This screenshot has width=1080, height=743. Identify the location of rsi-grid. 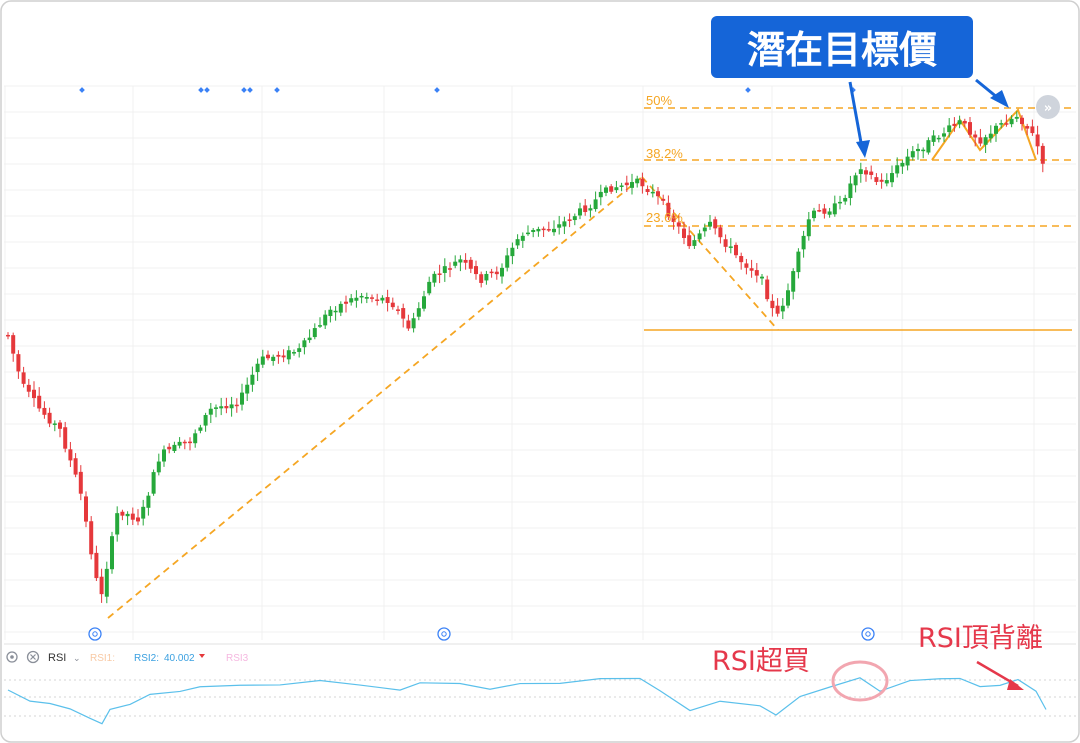
(540, 698).